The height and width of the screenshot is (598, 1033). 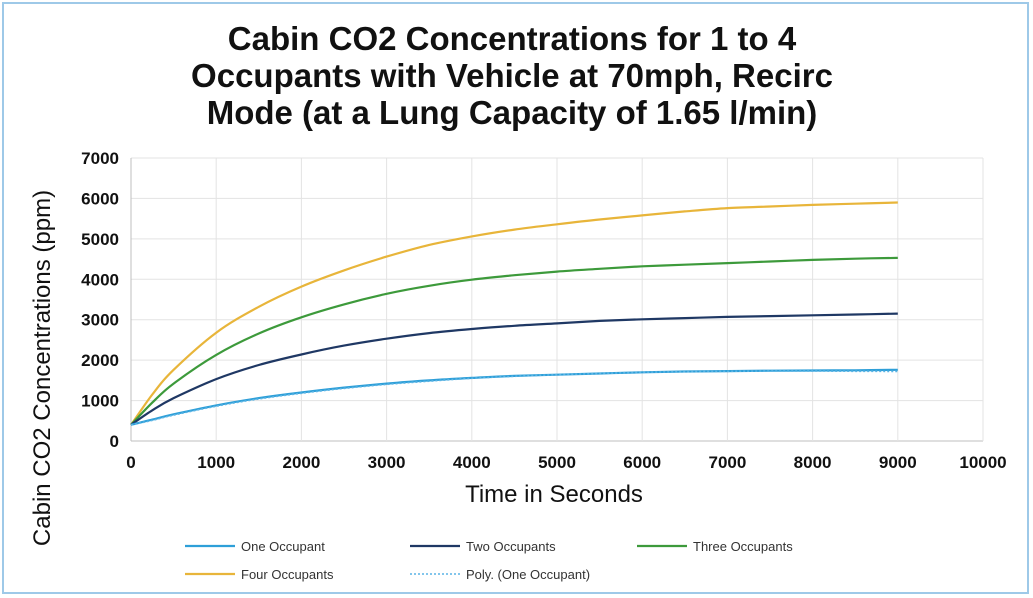 What do you see at coordinates (727, 462) in the screenshot?
I see `x-tick-label: 7000` at bounding box center [727, 462].